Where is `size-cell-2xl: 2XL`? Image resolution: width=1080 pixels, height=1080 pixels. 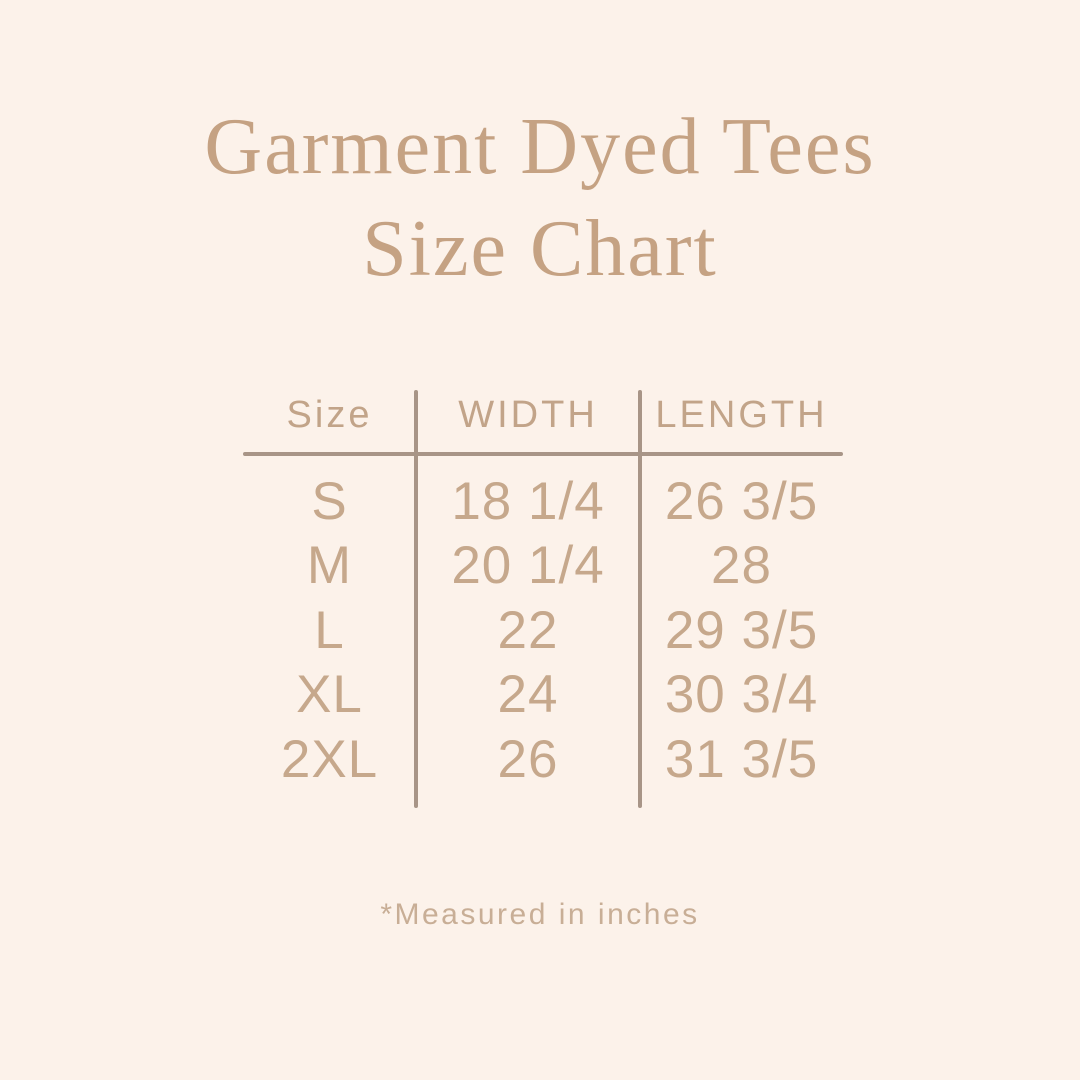 size-cell-2xl: 2XL is located at coordinates (329, 759).